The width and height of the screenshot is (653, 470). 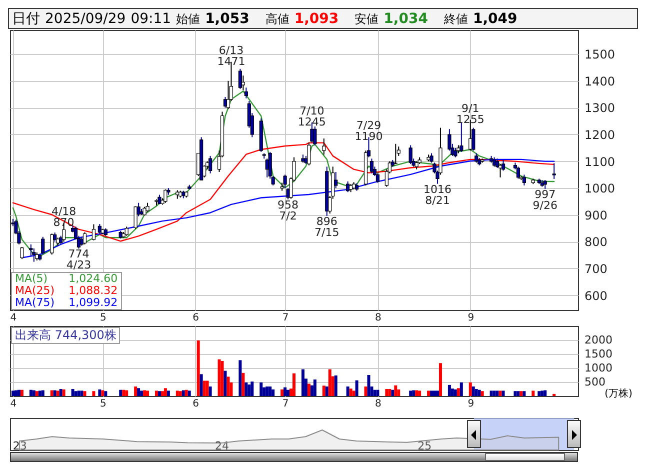 What do you see at coordinates (31, 278) in the screenshot?
I see `series-label: MA(5)` at bounding box center [31, 278].